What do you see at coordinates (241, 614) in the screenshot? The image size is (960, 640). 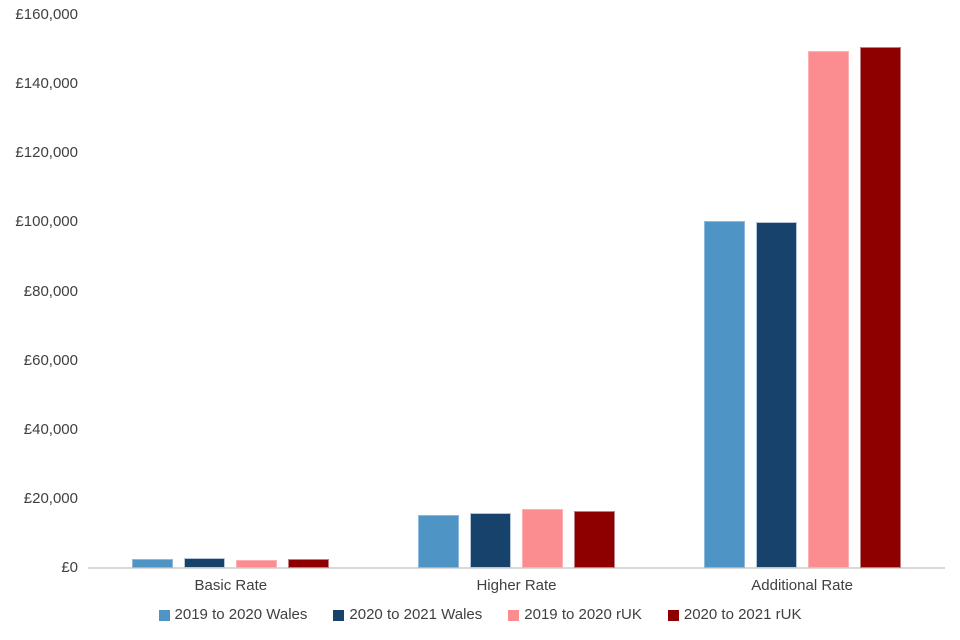 I see `legend-label: 2019 to 2020 Wales` at bounding box center [241, 614].